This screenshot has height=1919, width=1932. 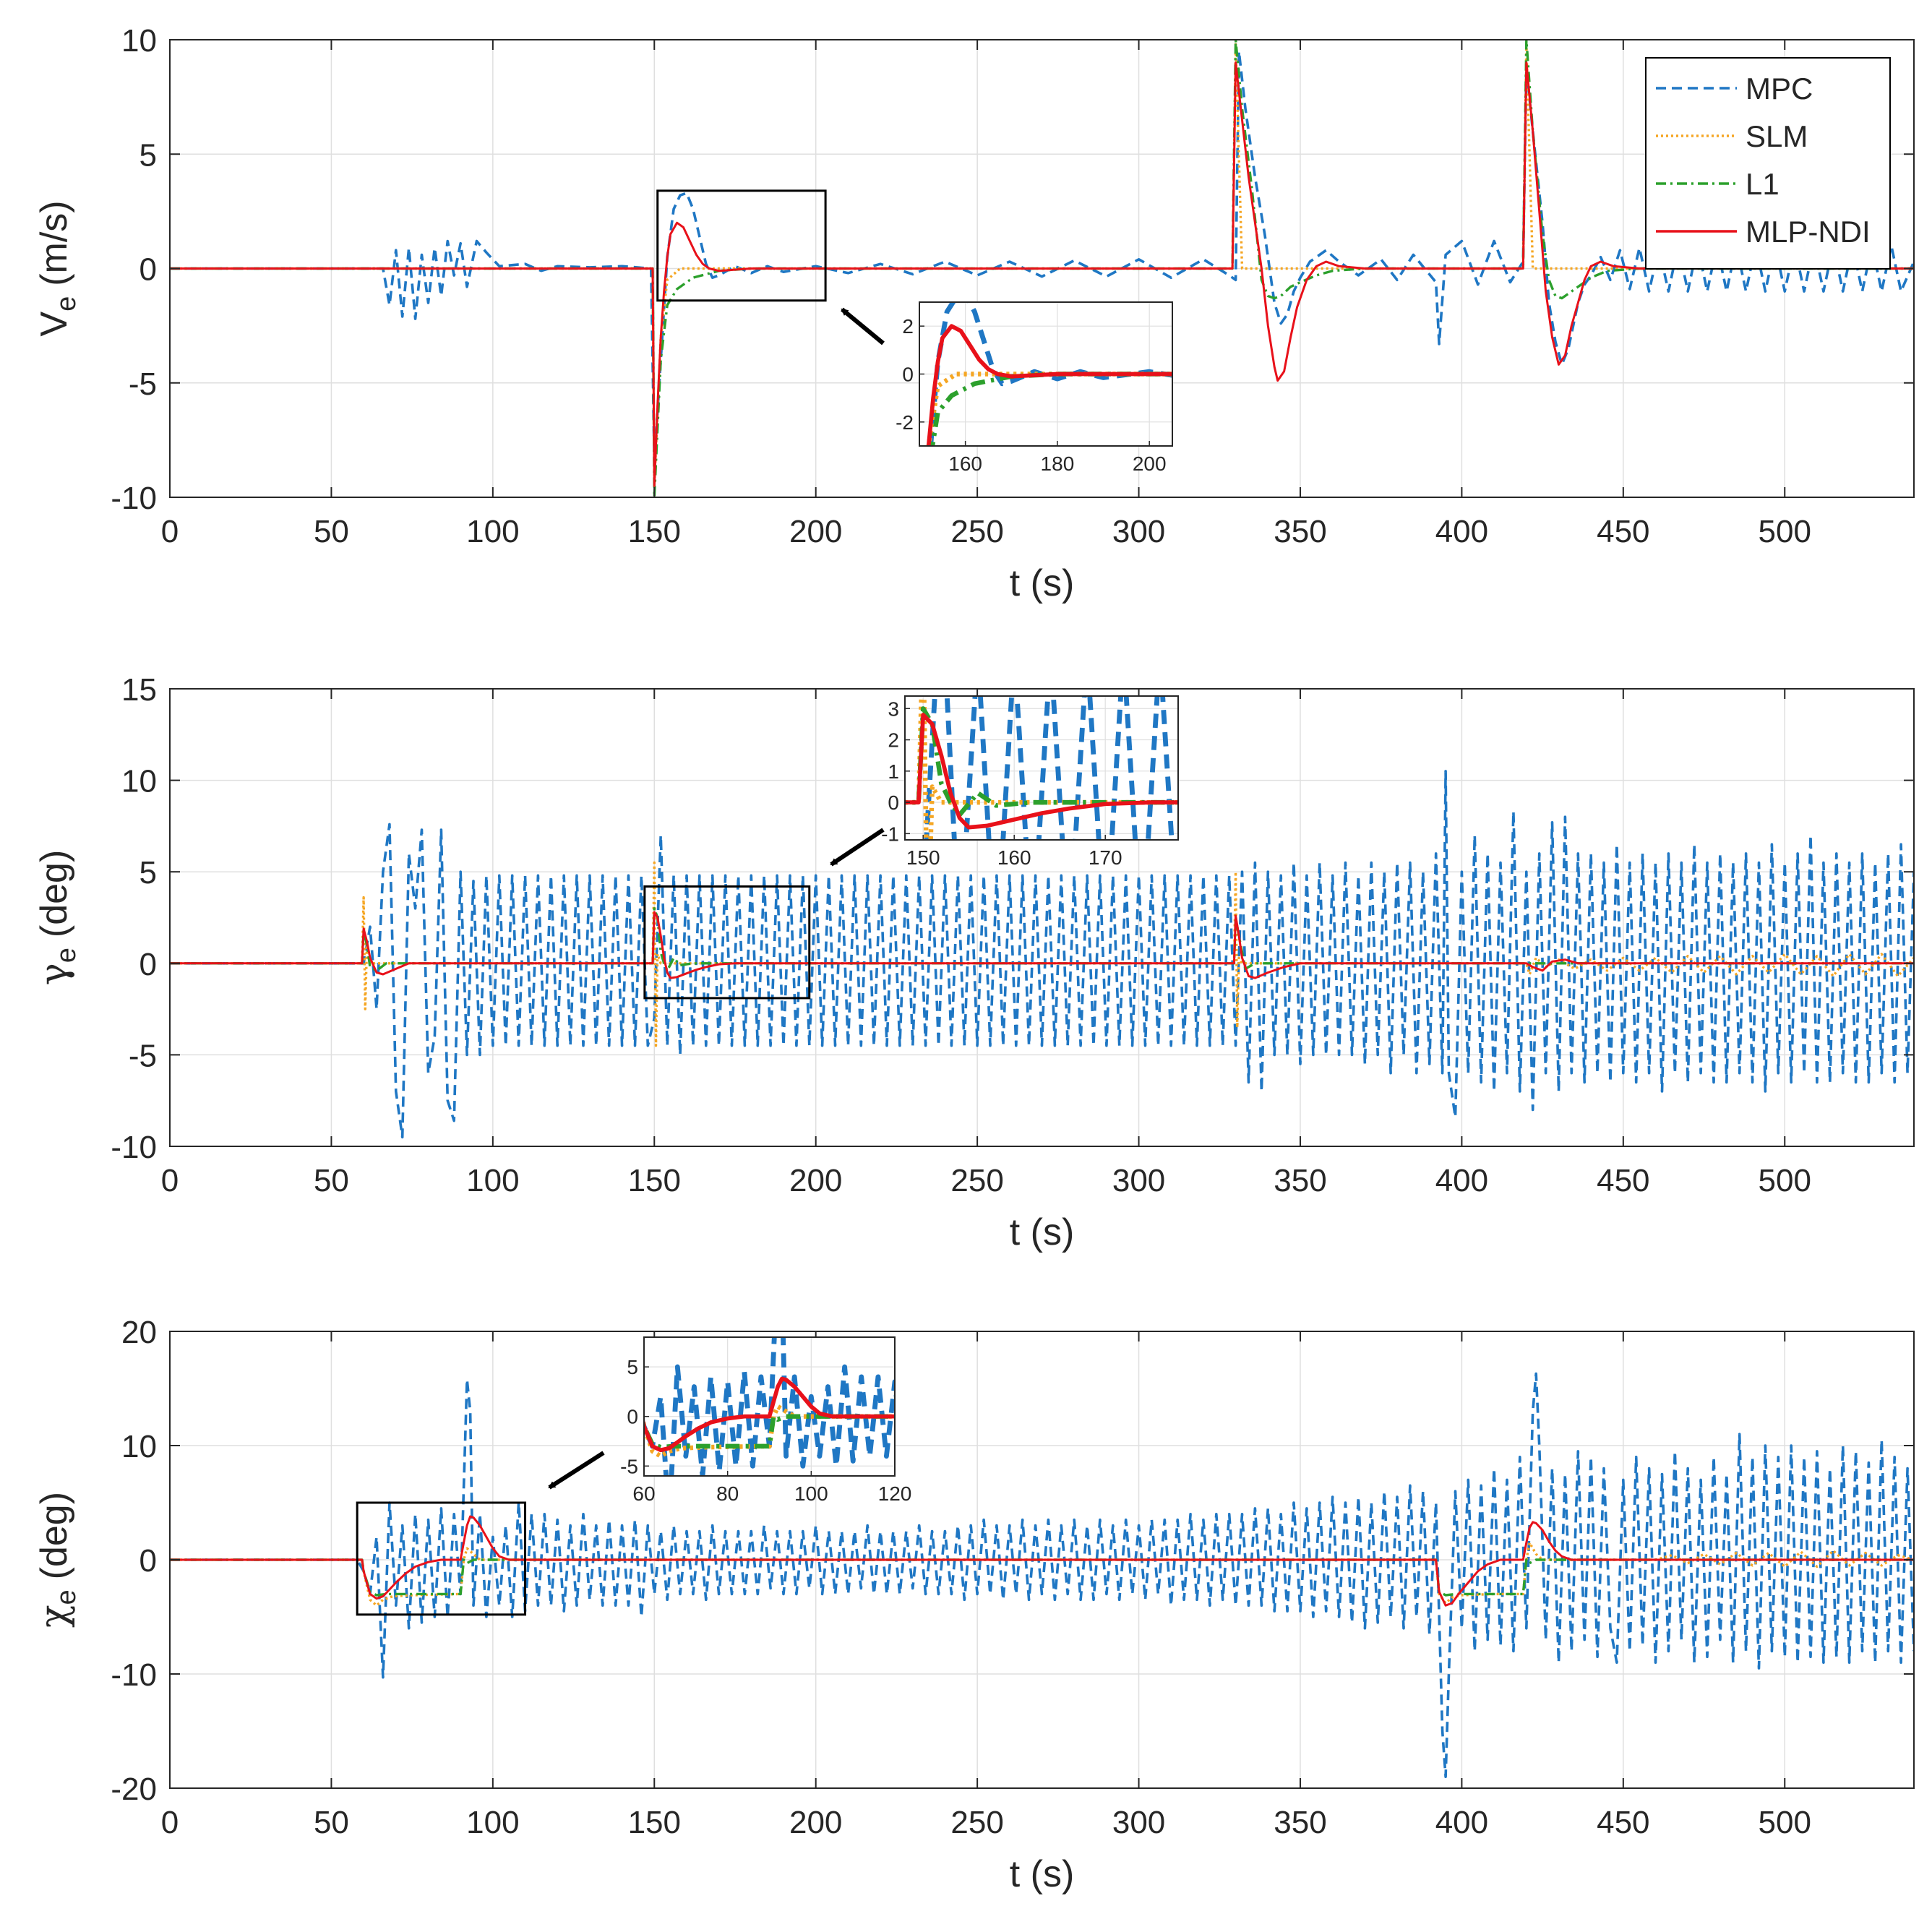 I want to click on y-axis-label-symbol: V, so click(x=54, y=325).